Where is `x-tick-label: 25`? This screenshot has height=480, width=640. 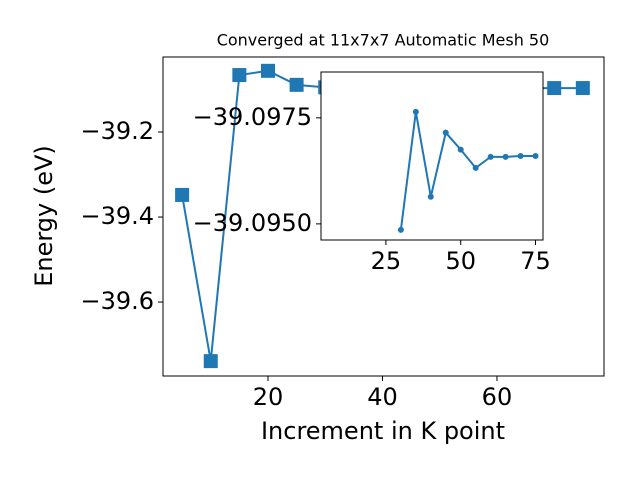 x-tick-label: 25 is located at coordinates (386, 261).